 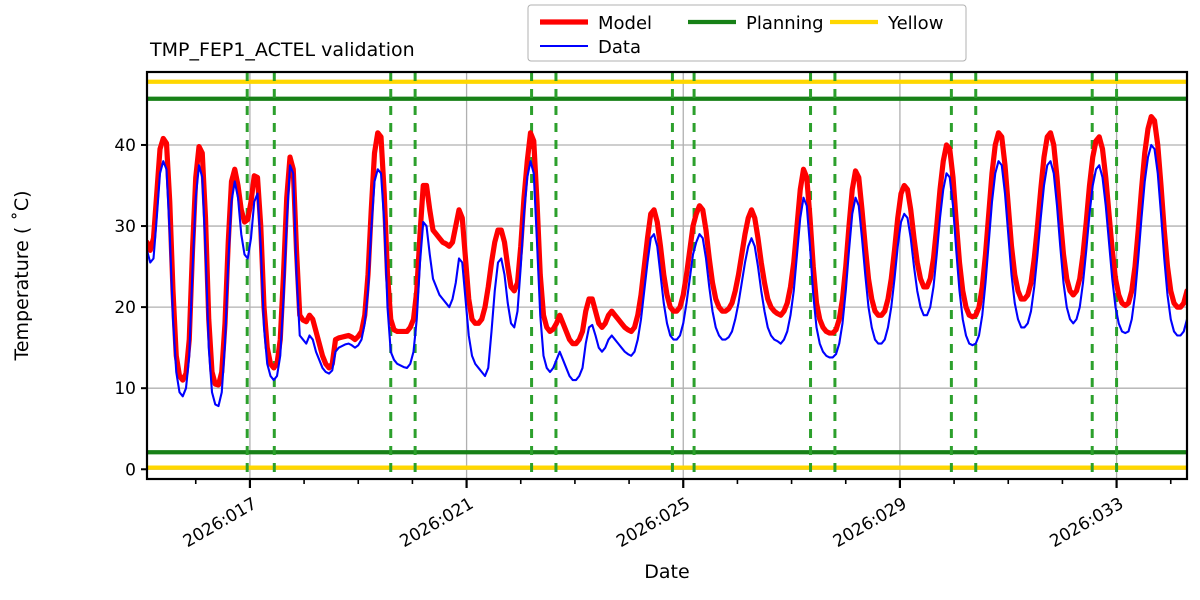 I want to click on legend-label-planning: Planning, so click(x=785, y=23).